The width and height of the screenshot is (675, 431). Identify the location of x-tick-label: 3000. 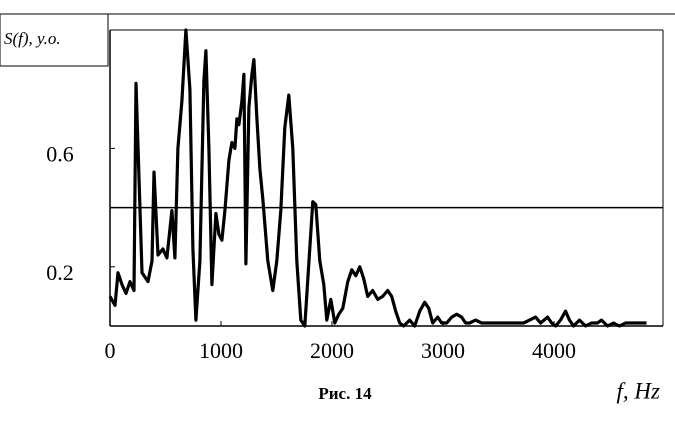
(443, 350).